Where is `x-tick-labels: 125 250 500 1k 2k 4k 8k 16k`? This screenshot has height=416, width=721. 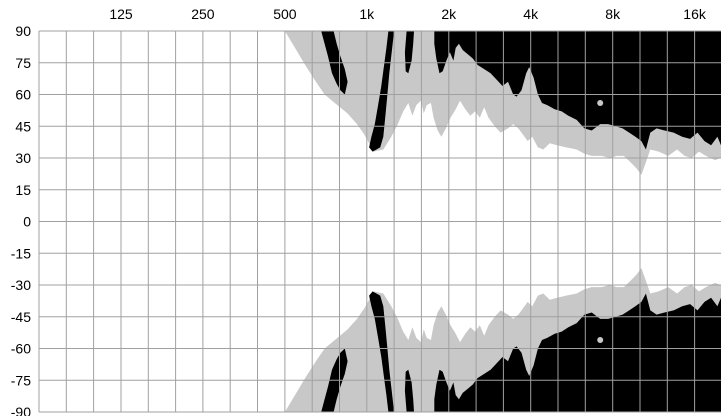
x-tick-labels: 125 250 500 1k 2k 4k 8k 16k is located at coordinates (408, 14).